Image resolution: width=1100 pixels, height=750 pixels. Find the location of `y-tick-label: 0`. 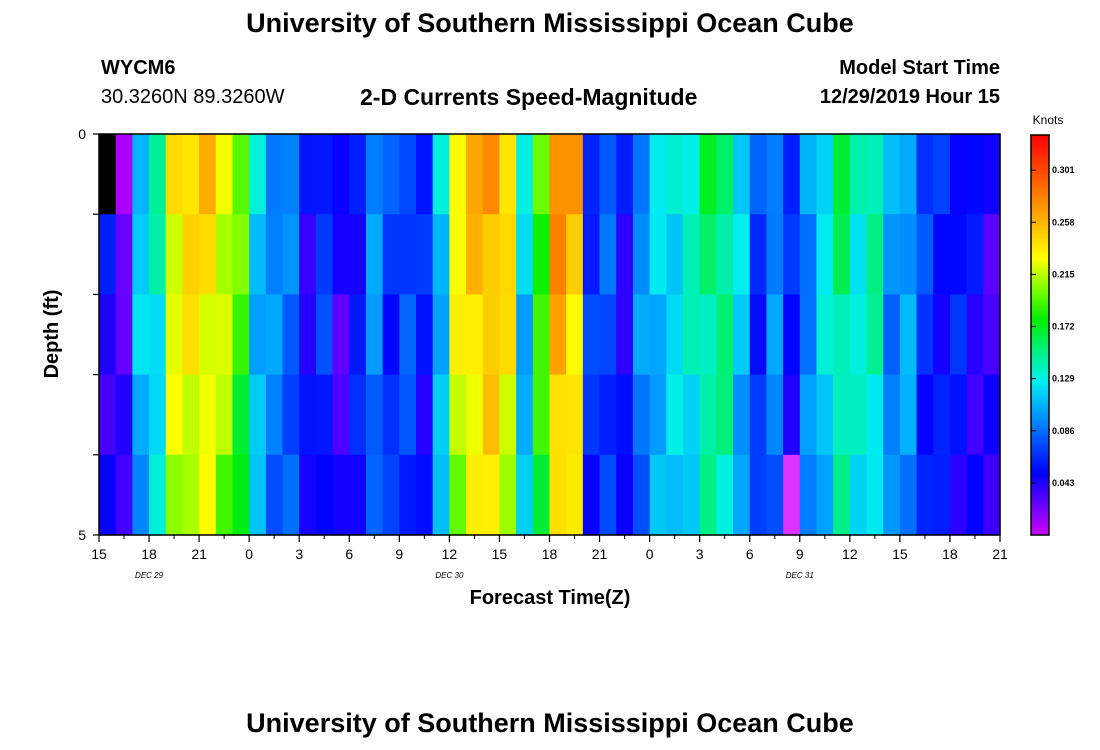

y-tick-label: 0 is located at coordinates (82, 134).